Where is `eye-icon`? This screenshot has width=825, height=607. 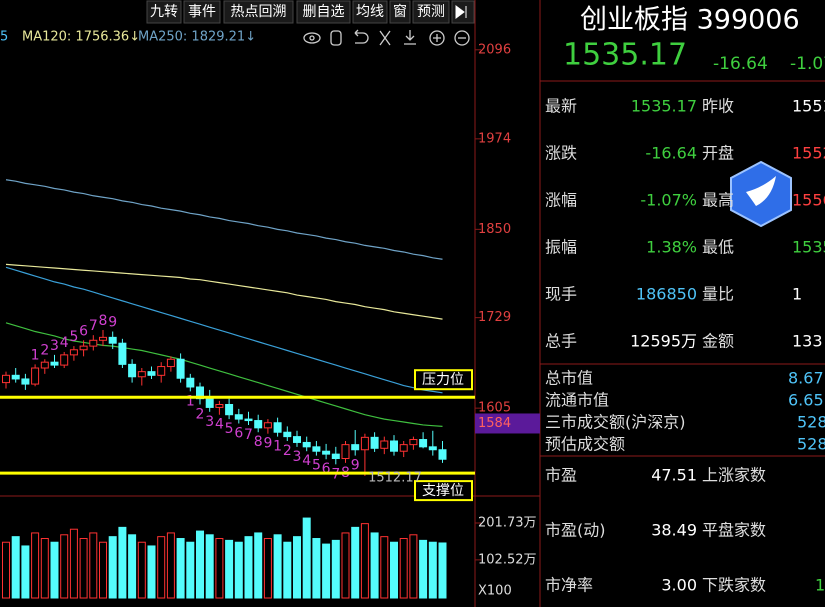 eye-icon is located at coordinates (312, 38).